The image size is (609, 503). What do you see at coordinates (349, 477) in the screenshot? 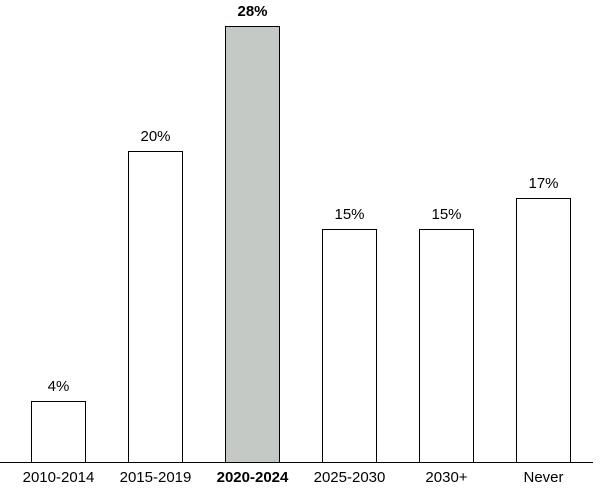
I see `x-axis-label: 2025-2030` at bounding box center [349, 477].